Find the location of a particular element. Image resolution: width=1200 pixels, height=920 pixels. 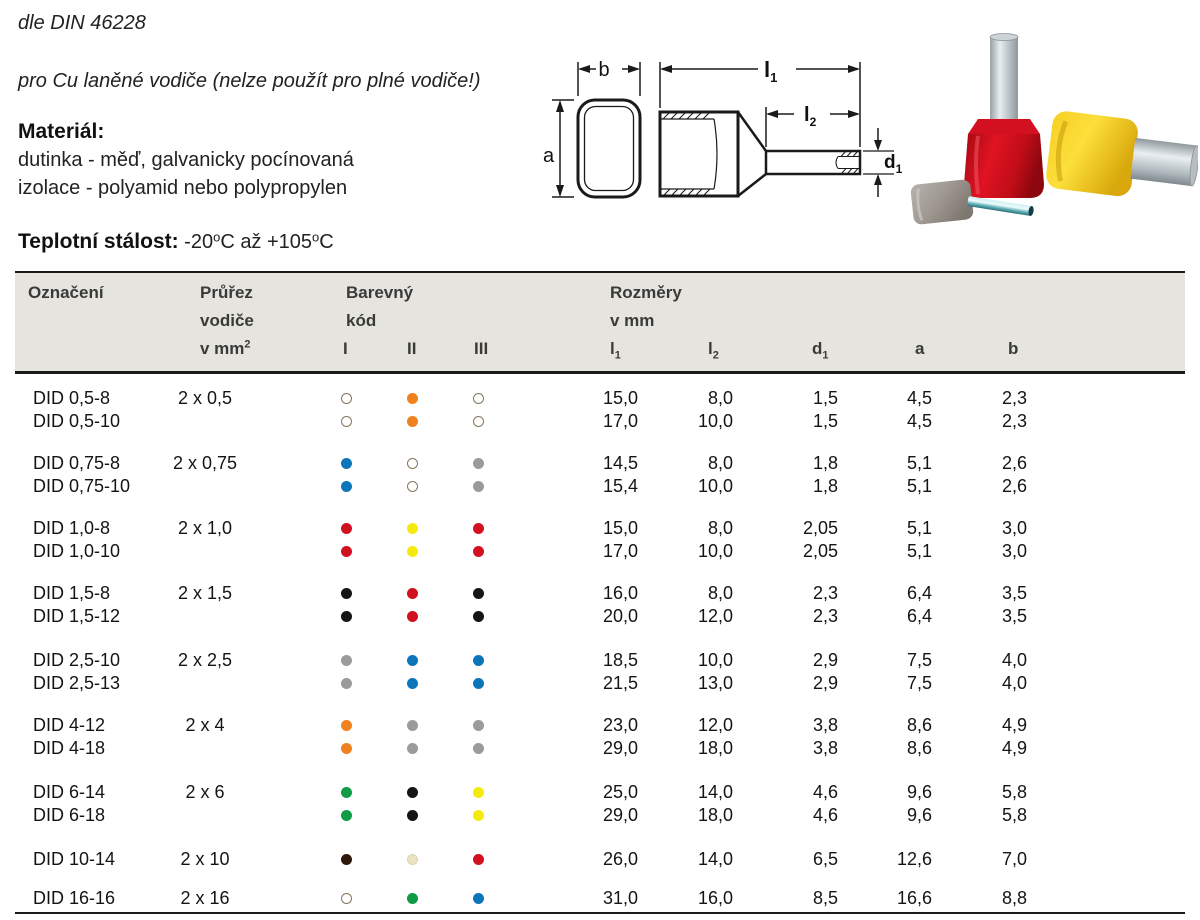

part-number: DID 1,5-12 is located at coordinates (77, 616).